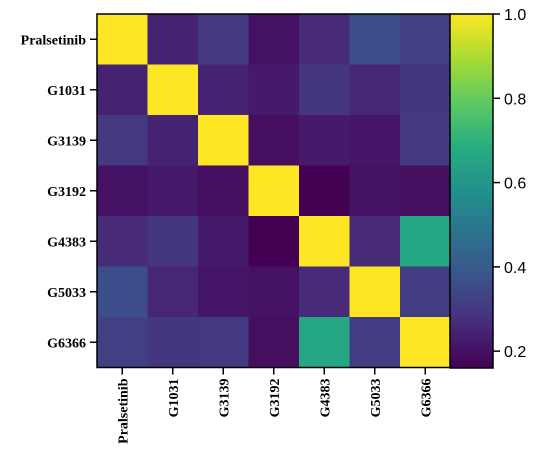  I want to click on colorbar-tick-label: 0.6, so click(515, 184).